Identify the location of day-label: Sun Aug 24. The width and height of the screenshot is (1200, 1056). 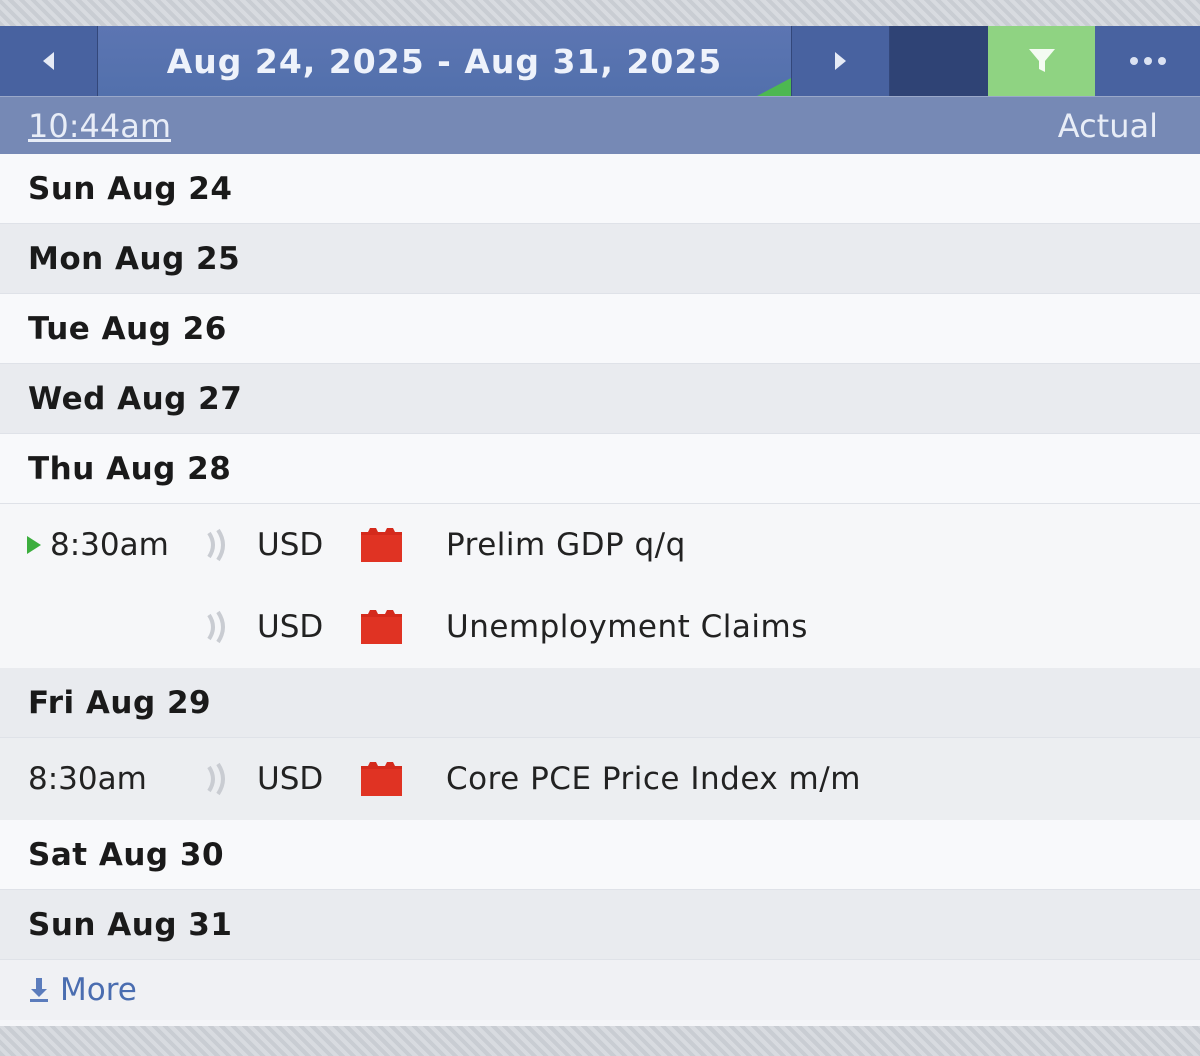
(130, 188).